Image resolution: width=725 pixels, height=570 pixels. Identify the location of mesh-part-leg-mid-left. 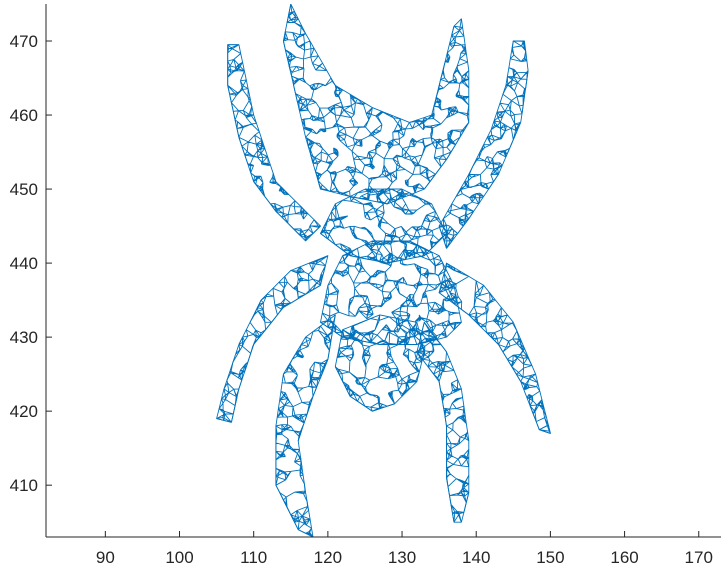
(272, 339).